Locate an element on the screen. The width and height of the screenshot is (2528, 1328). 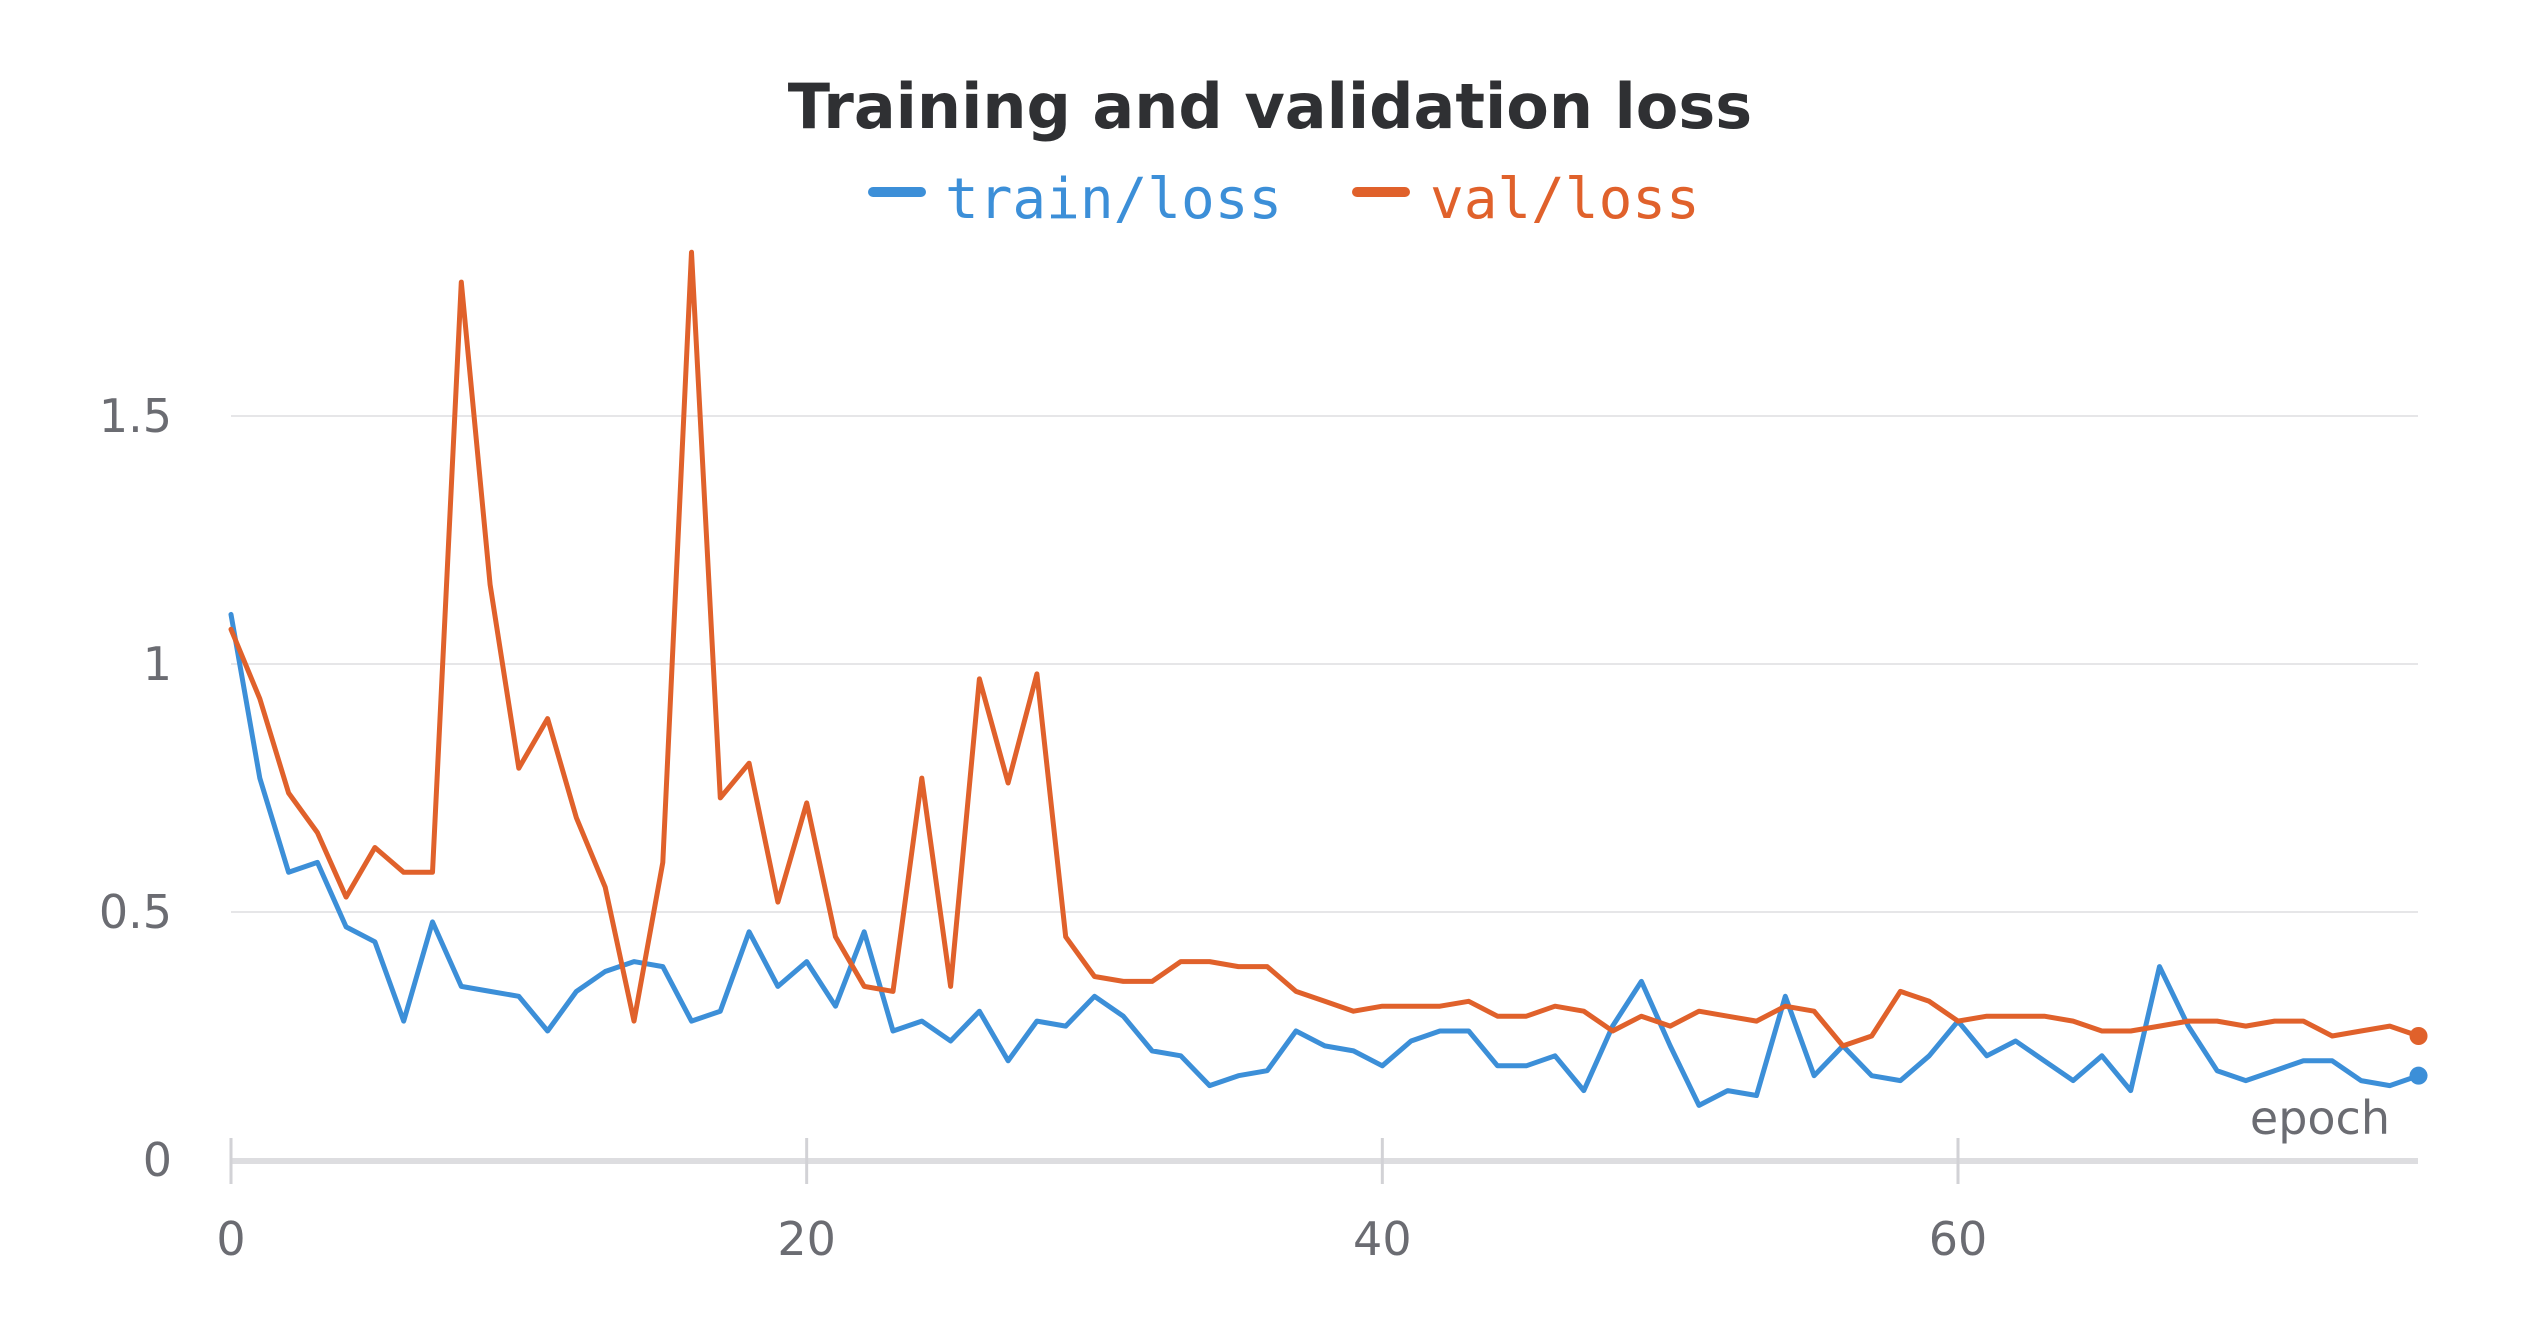
x-tick-label: 20 is located at coordinates (806, 1239).